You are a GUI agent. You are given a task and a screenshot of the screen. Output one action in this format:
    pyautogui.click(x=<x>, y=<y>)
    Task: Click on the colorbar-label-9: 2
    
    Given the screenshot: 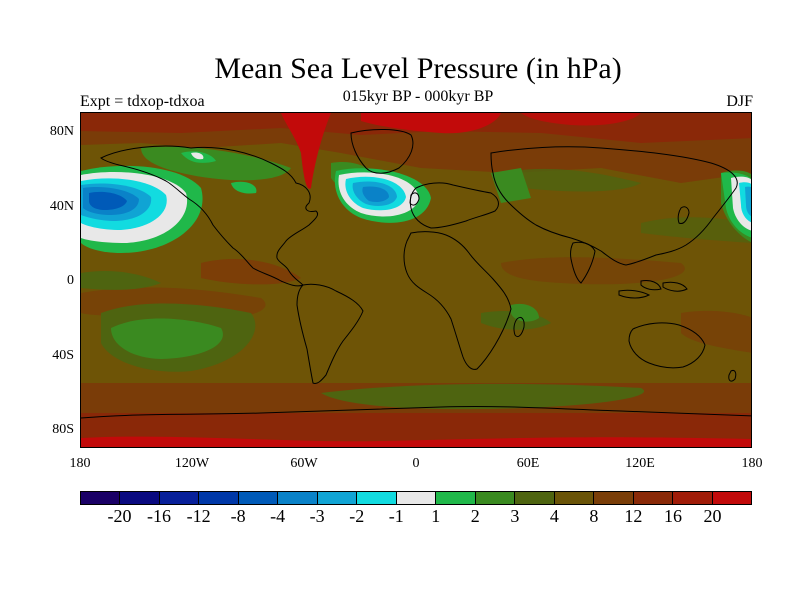 What is the action you would take?
    pyautogui.click(x=475, y=516)
    